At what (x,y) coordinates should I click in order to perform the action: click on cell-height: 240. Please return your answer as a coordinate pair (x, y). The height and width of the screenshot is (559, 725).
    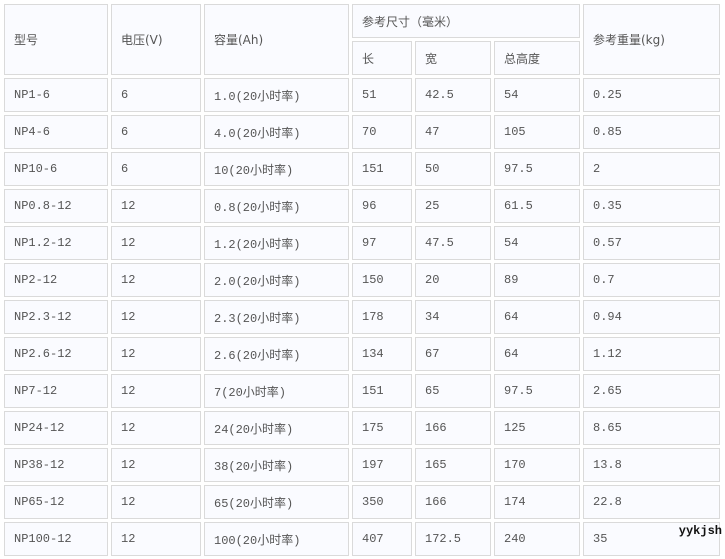
    Looking at the image, I should click on (537, 539).